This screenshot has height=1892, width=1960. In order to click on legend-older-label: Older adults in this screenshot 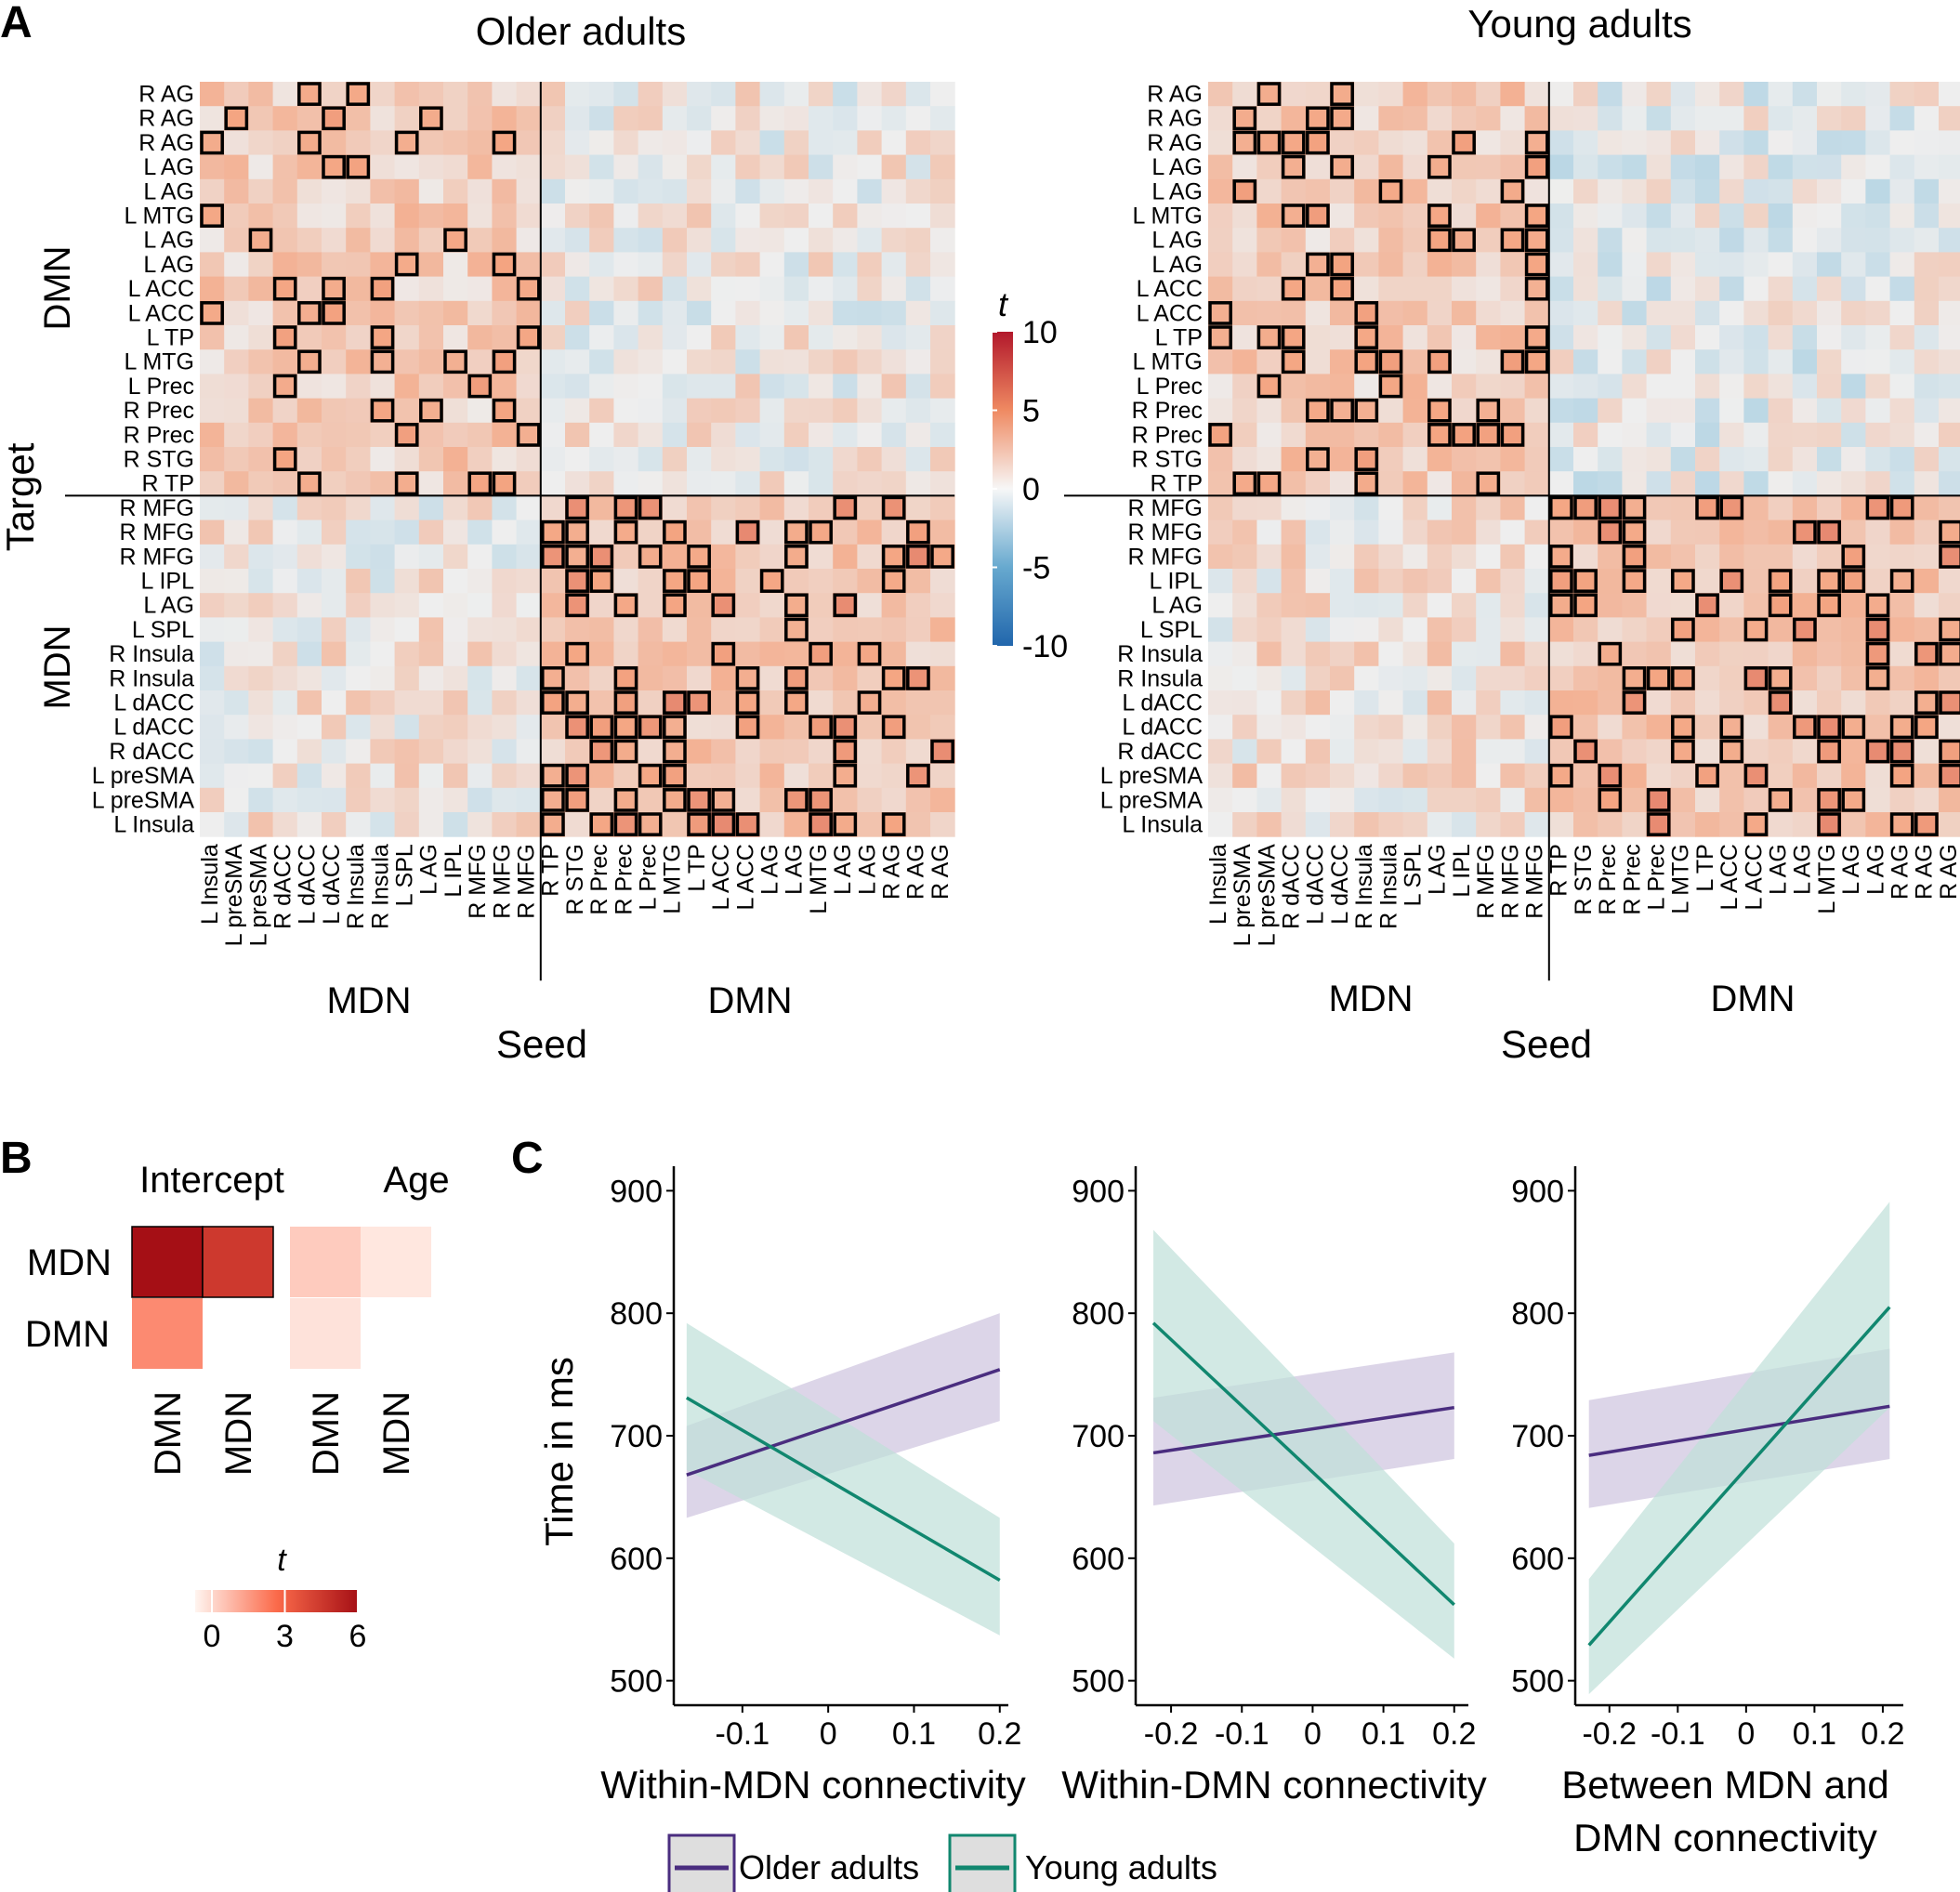, I will do `click(829, 1867)`.